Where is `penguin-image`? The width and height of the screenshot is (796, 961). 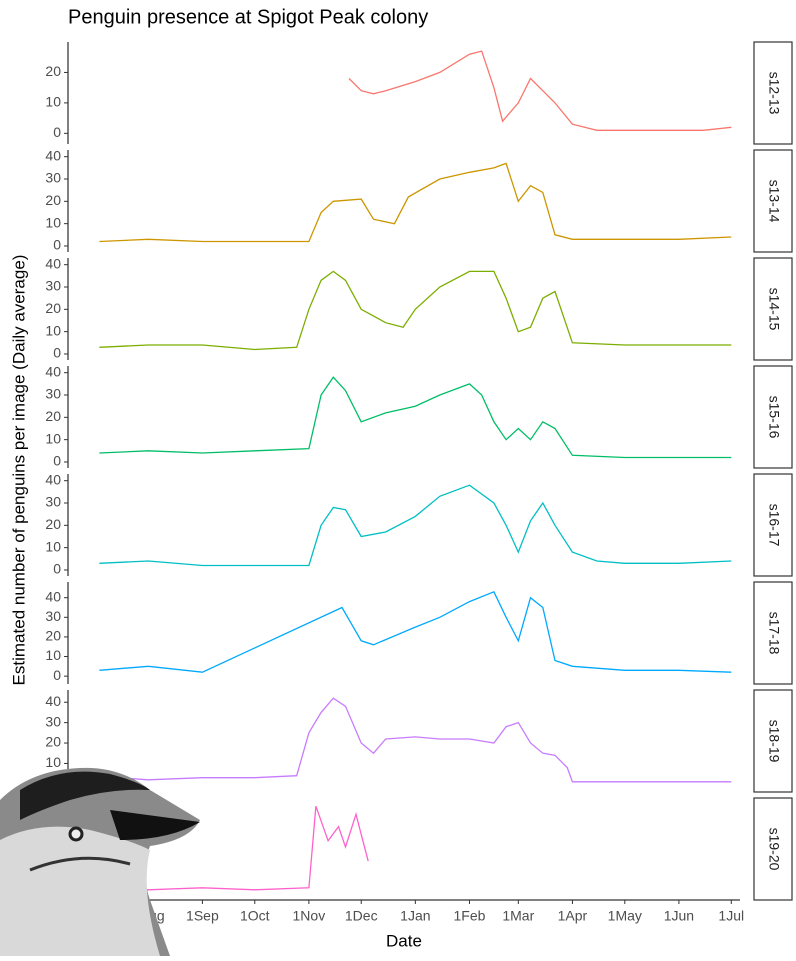
penguin-image is located at coordinates (100, 861).